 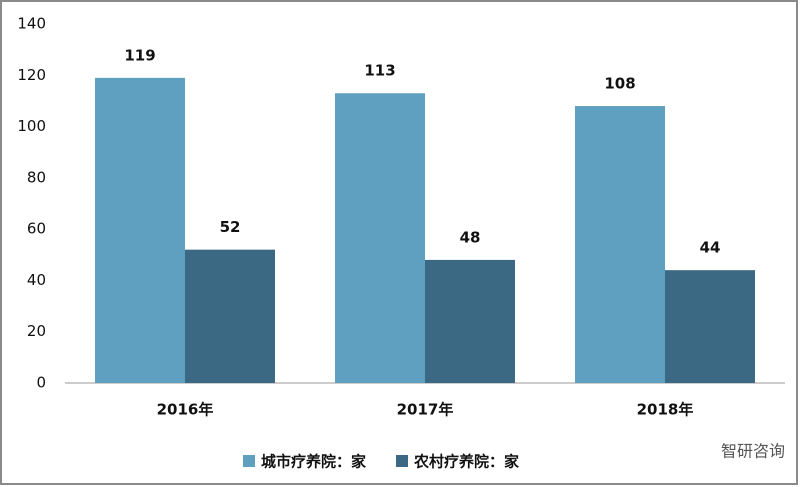 I want to click on y-tick-label: 100, so click(x=31, y=126).